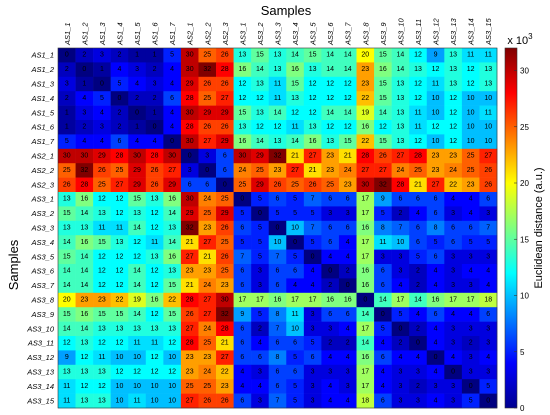 The image size is (550, 415). What do you see at coordinates (225, 213) in the screenshot?
I see `cell-value-label: 29` at bounding box center [225, 213].